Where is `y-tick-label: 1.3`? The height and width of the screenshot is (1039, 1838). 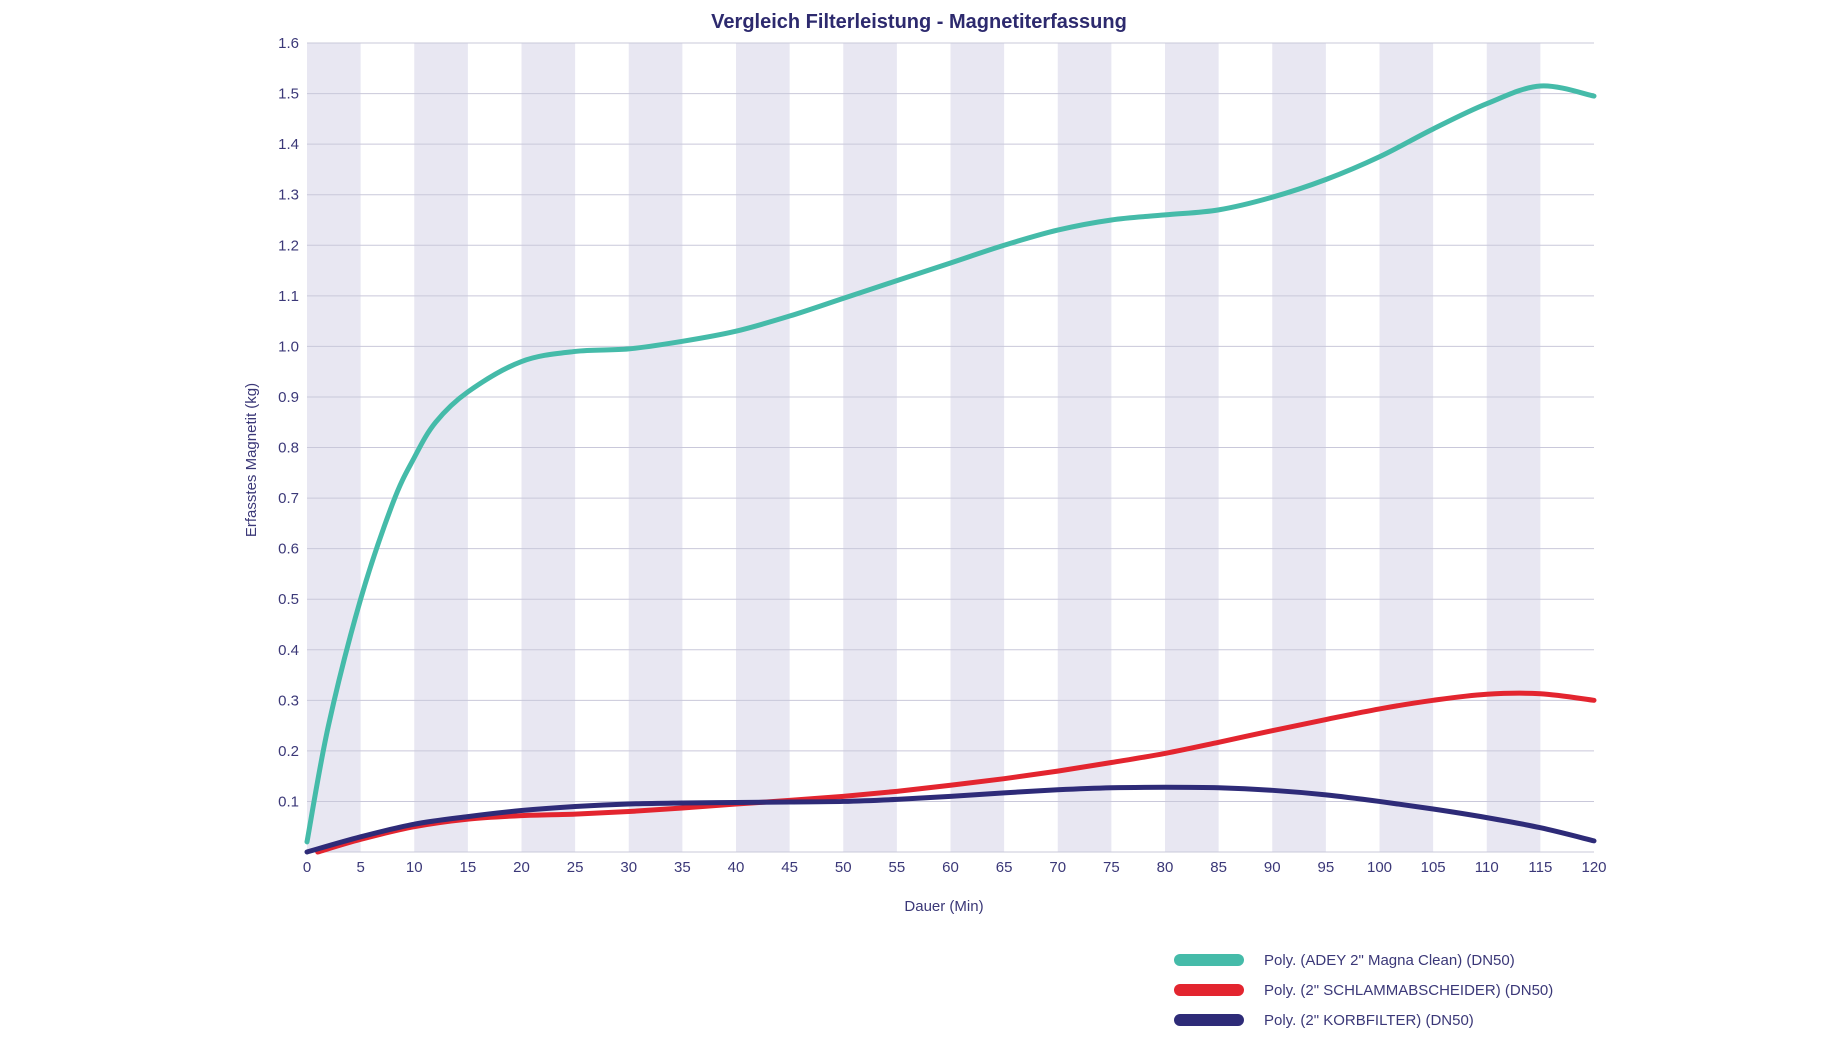 y-tick-label: 1.3 is located at coordinates (288, 195).